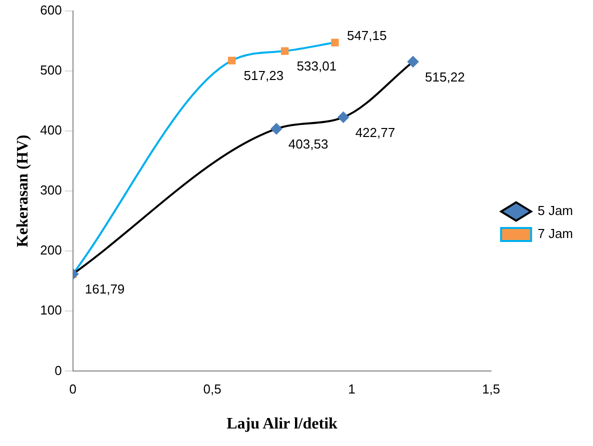  What do you see at coordinates (51, 250) in the screenshot?
I see `y-tick-label: 200` at bounding box center [51, 250].